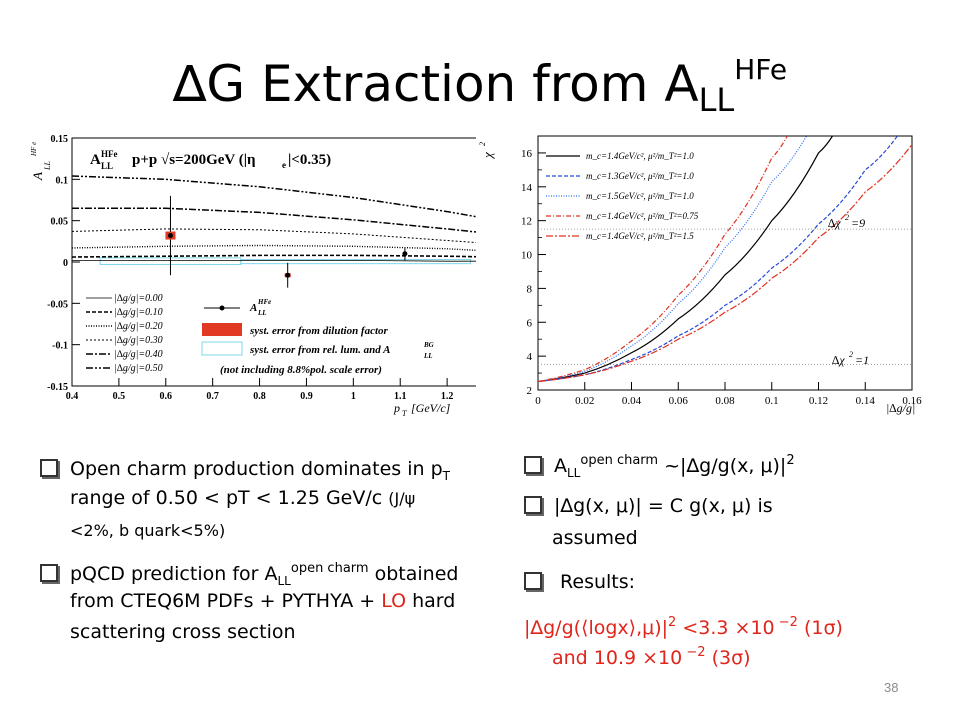 Image resolution: width=960 pixels, height=720 pixels. Describe the element at coordinates (790, 460) in the screenshot. I see `rbullet1-exp: 2` at that location.